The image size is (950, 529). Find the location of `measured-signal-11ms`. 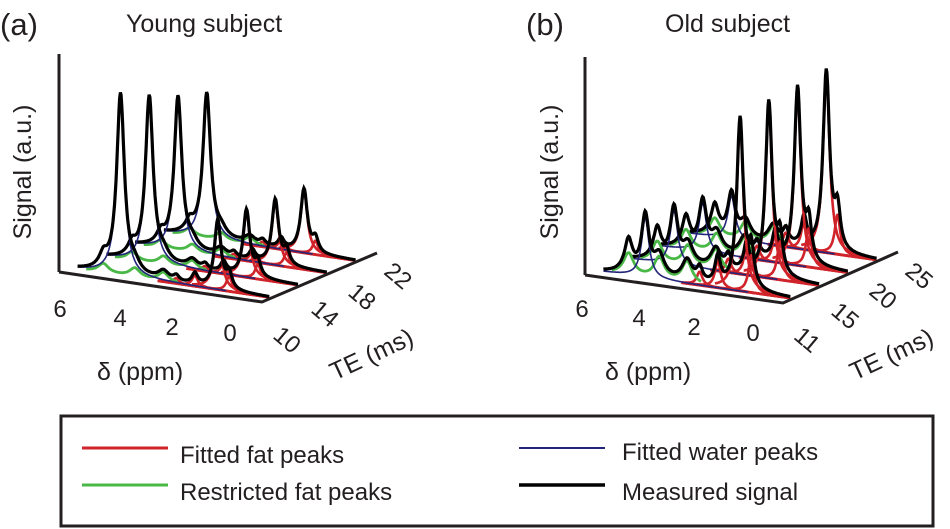

measured-signal-11ms is located at coordinates (697, 207).